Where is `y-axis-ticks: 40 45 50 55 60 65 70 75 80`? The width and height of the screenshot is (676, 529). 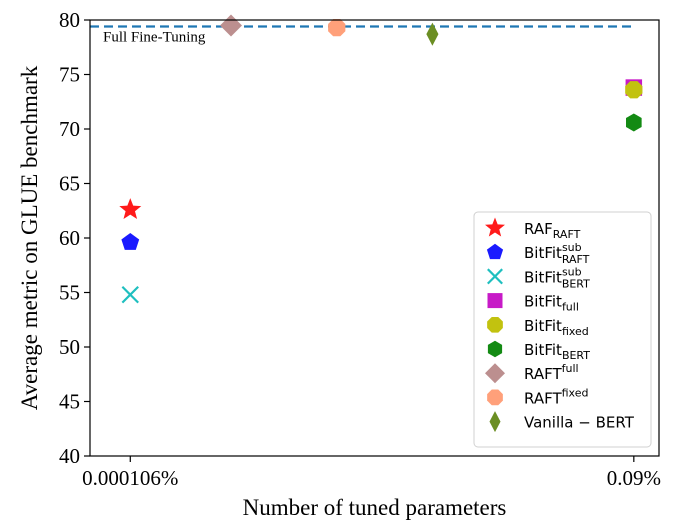
y-axis-ticks: 40 45 50 55 60 65 70 75 80 is located at coordinates (74, 238).